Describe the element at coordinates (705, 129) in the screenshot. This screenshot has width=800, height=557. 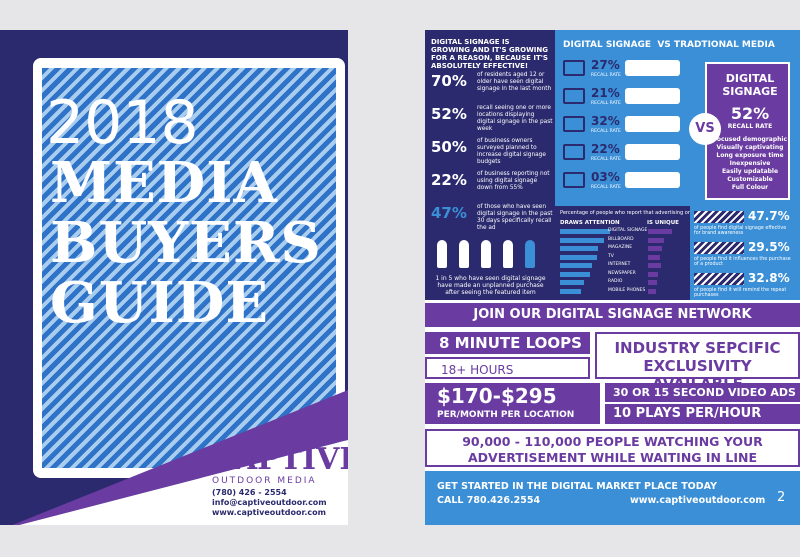
I see `vs: VS` at that location.